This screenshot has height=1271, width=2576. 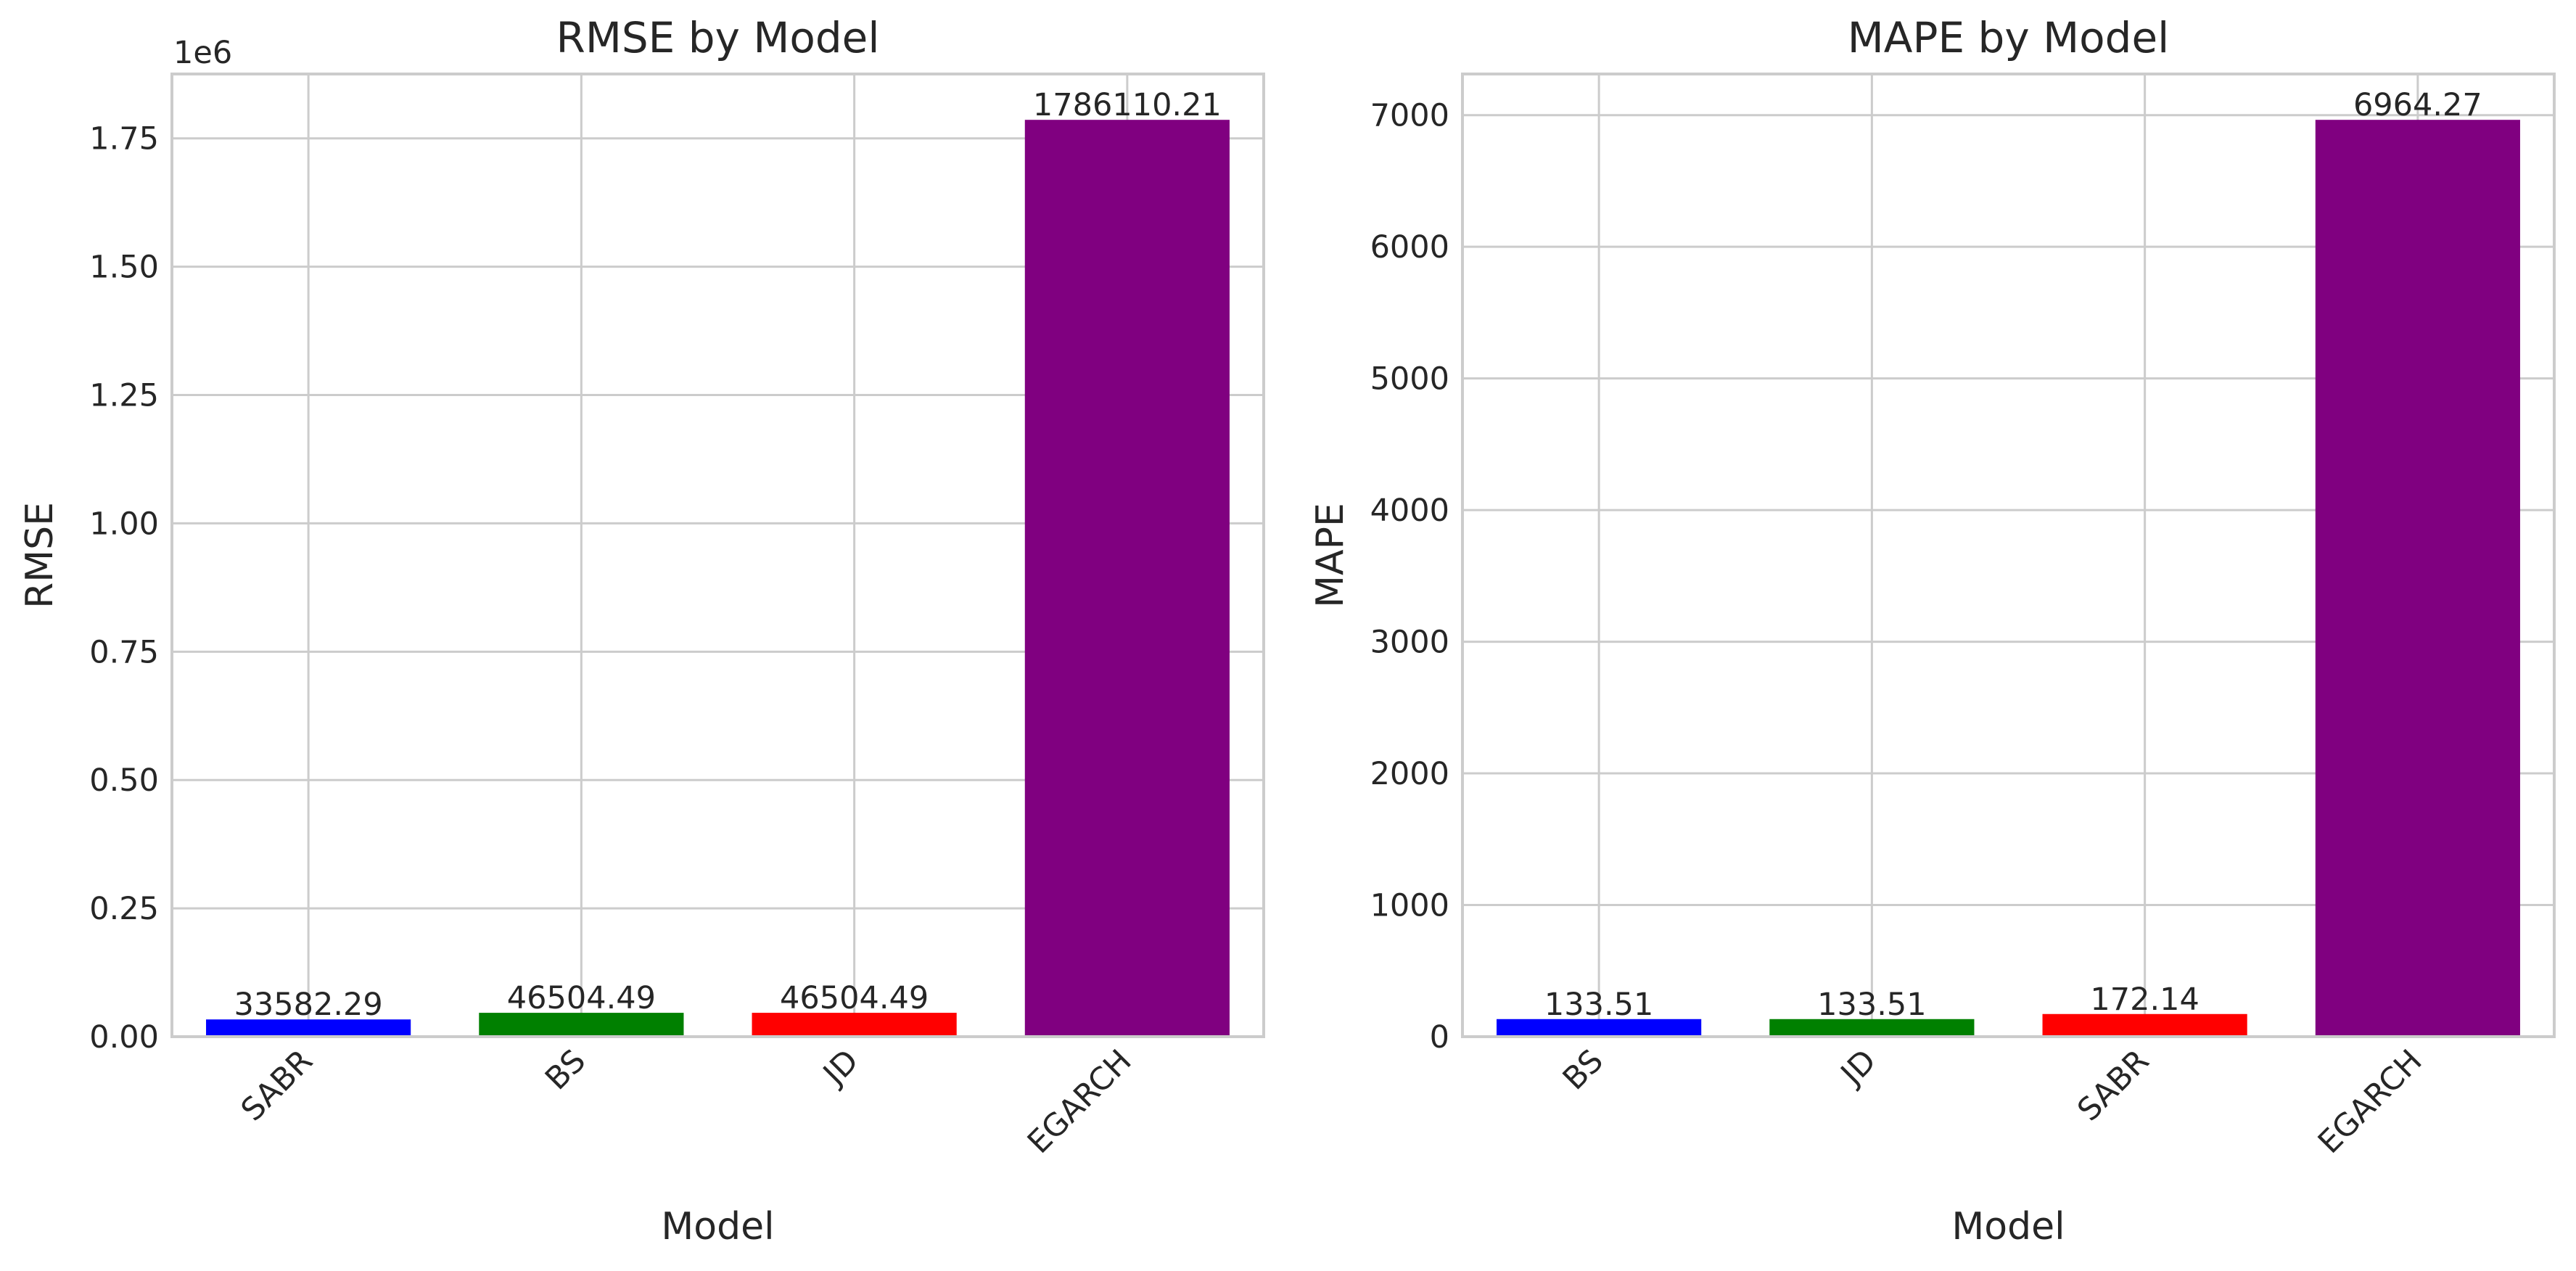 I want to click on rmse-y-tick-label: 0.00, so click(x=124, y=1037).